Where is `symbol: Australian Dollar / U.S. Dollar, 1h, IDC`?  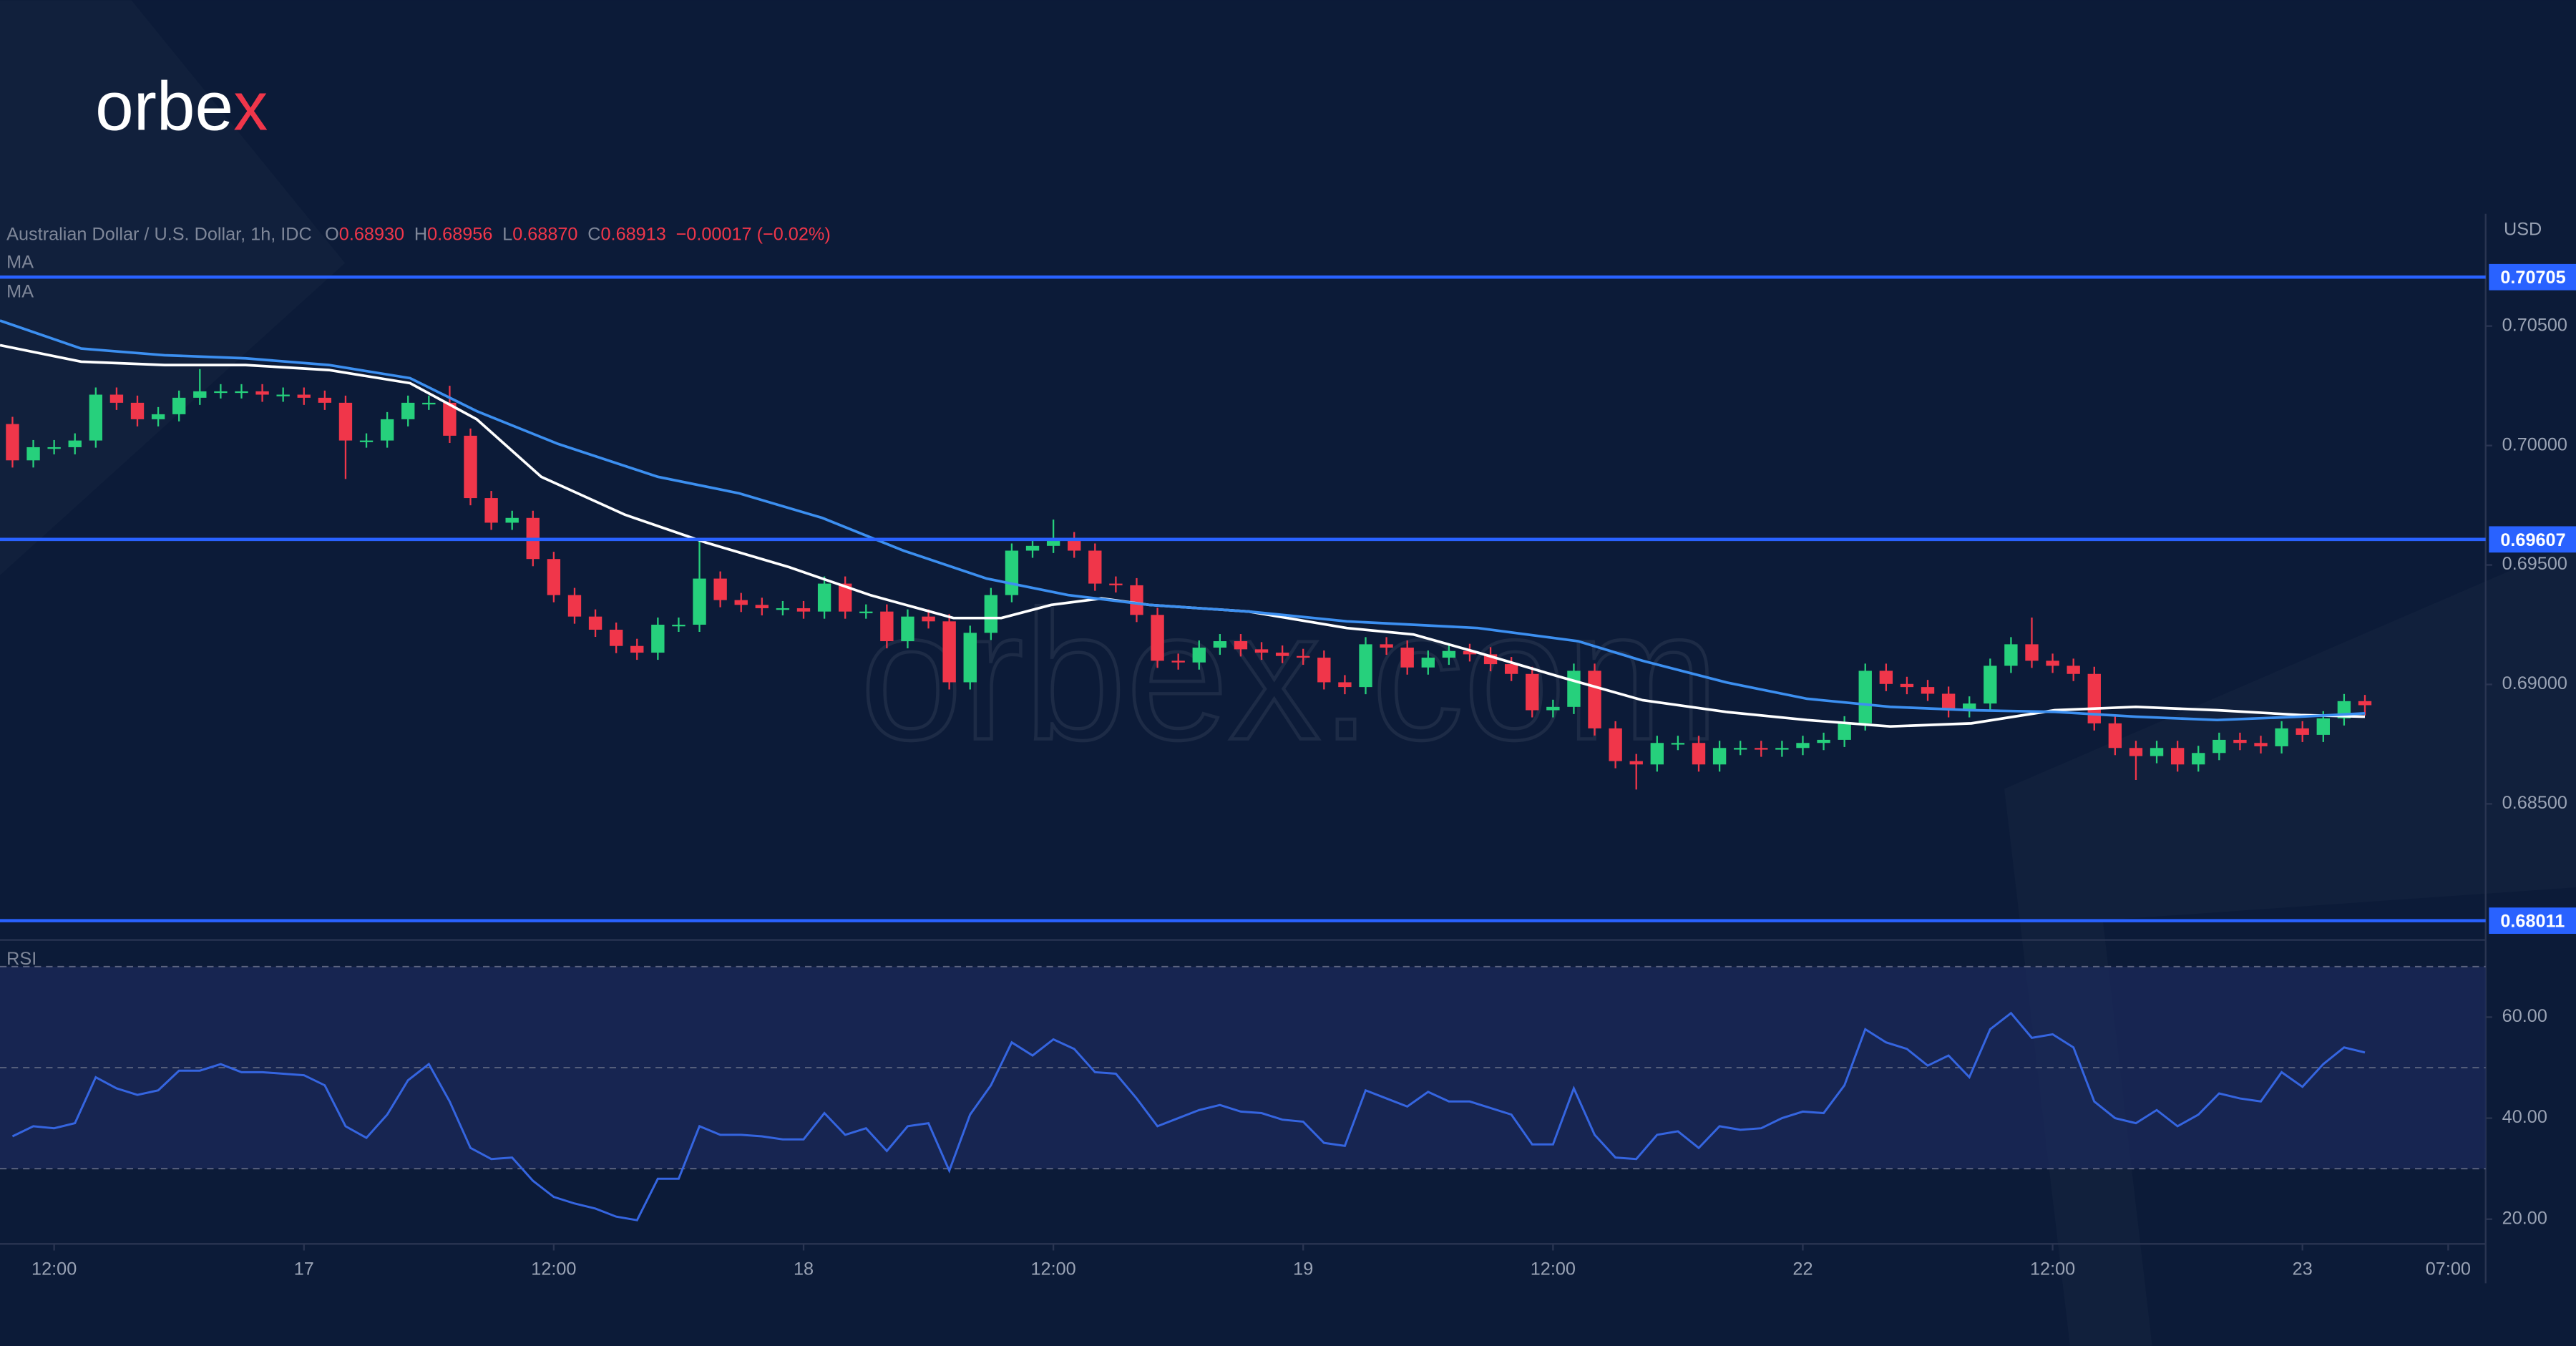 symbol: Australian Dollar / U.S. Dollar, 1h, IDC is located at coordinates (159, 234).